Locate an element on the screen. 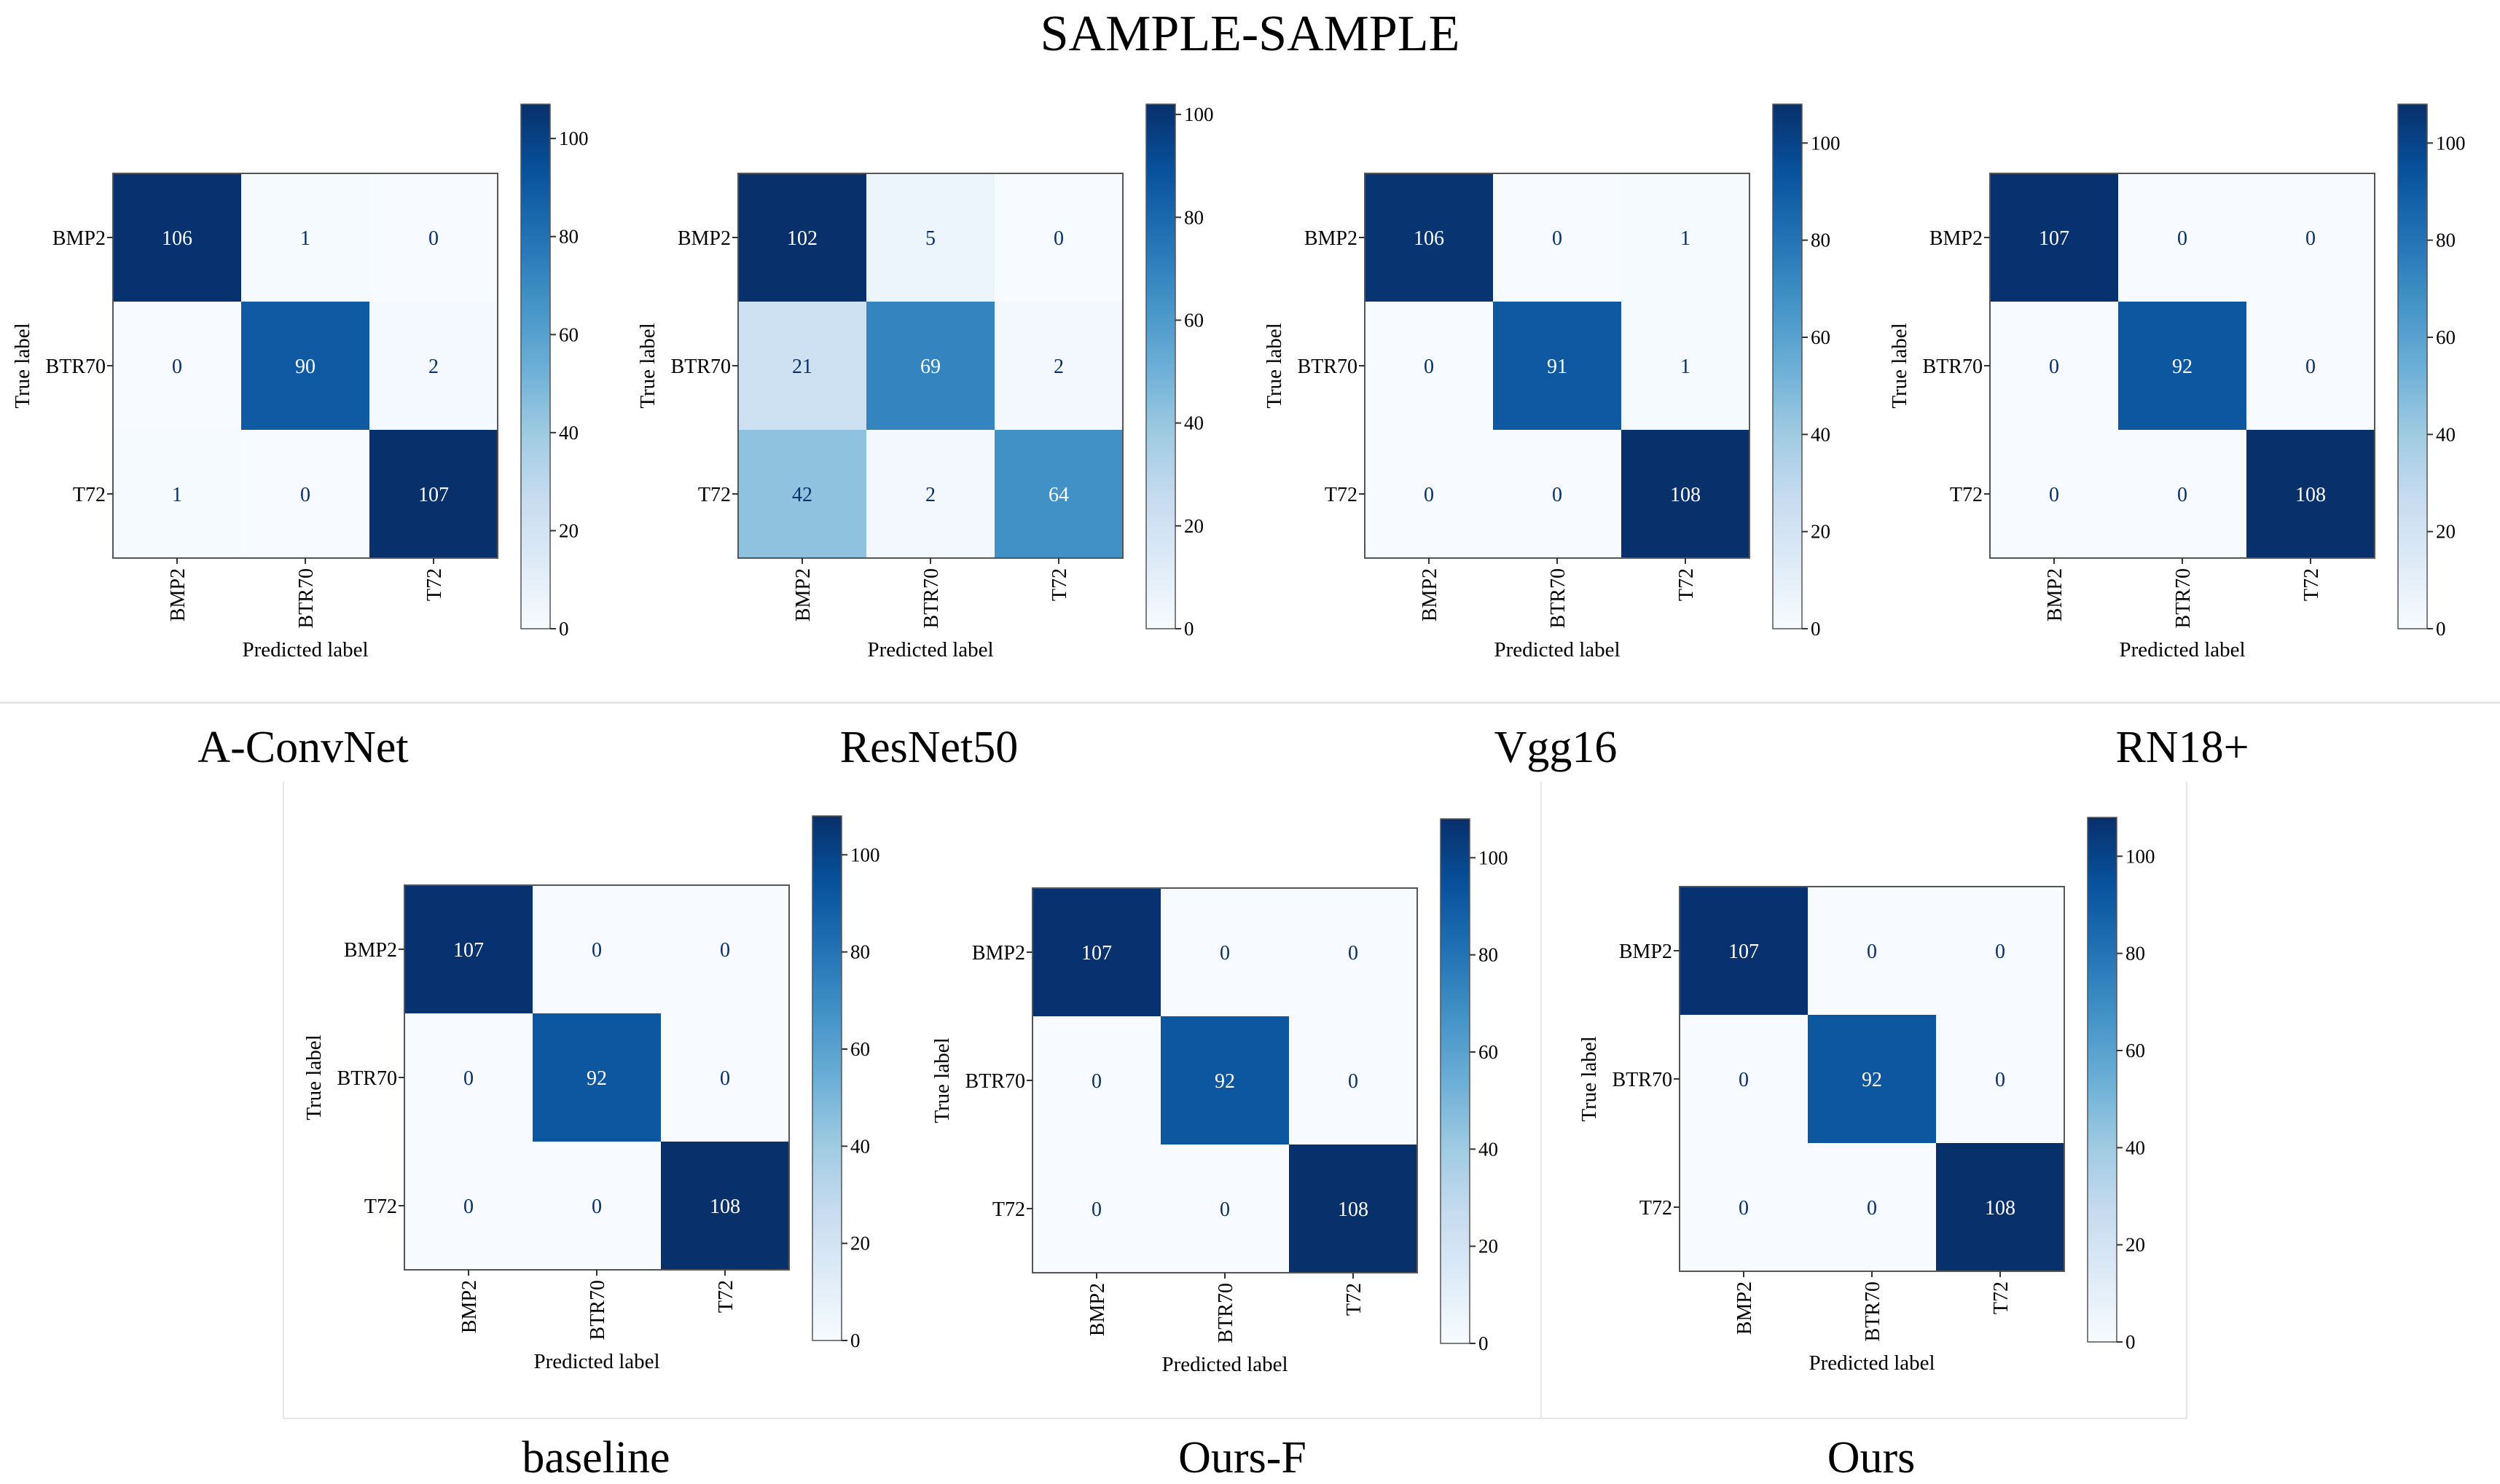  panel-title-rn18-plus: RN18+ is located at coordinates (2182, 747).